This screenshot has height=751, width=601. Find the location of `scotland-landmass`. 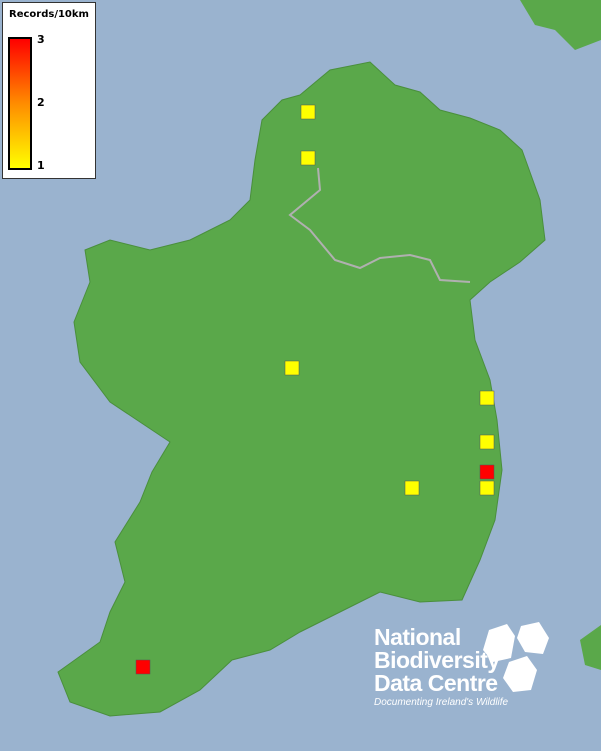

scotland-landmass is located at coordinates (560, 25).